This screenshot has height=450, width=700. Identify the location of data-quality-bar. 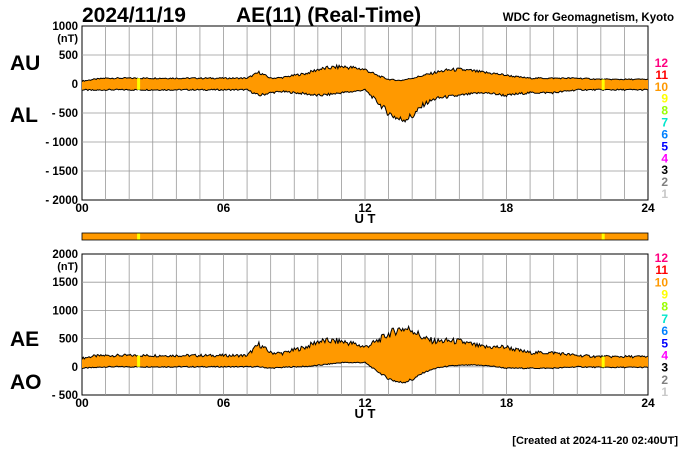
(365, 236).